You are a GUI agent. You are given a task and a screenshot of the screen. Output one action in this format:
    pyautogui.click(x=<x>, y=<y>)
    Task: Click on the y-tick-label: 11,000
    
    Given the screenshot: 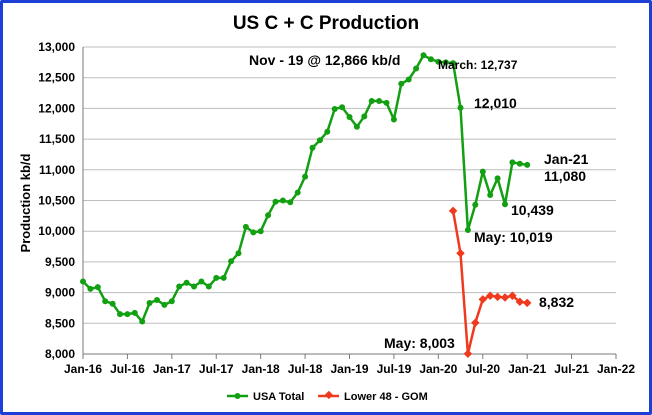 What is the action you would take?
    pyautogui.click(x=57, y=170)
    